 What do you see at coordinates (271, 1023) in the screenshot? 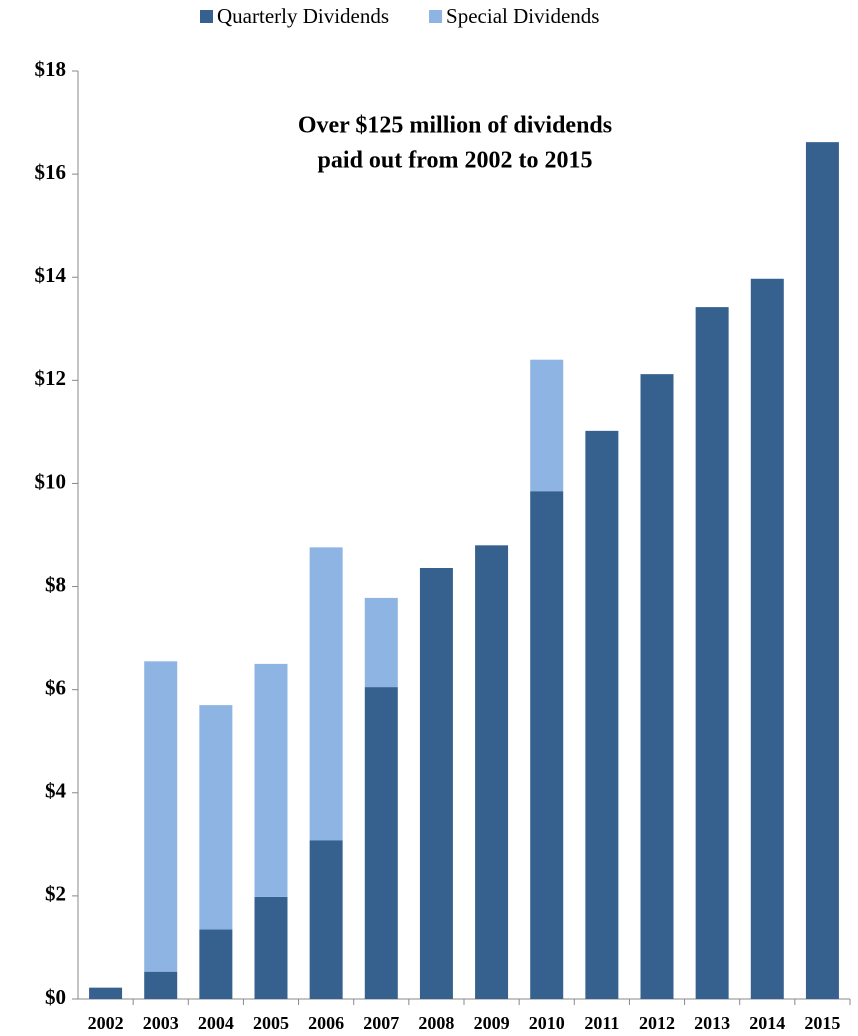
I see `x-tick-label: 2005` at bounding box center [271, 1023].